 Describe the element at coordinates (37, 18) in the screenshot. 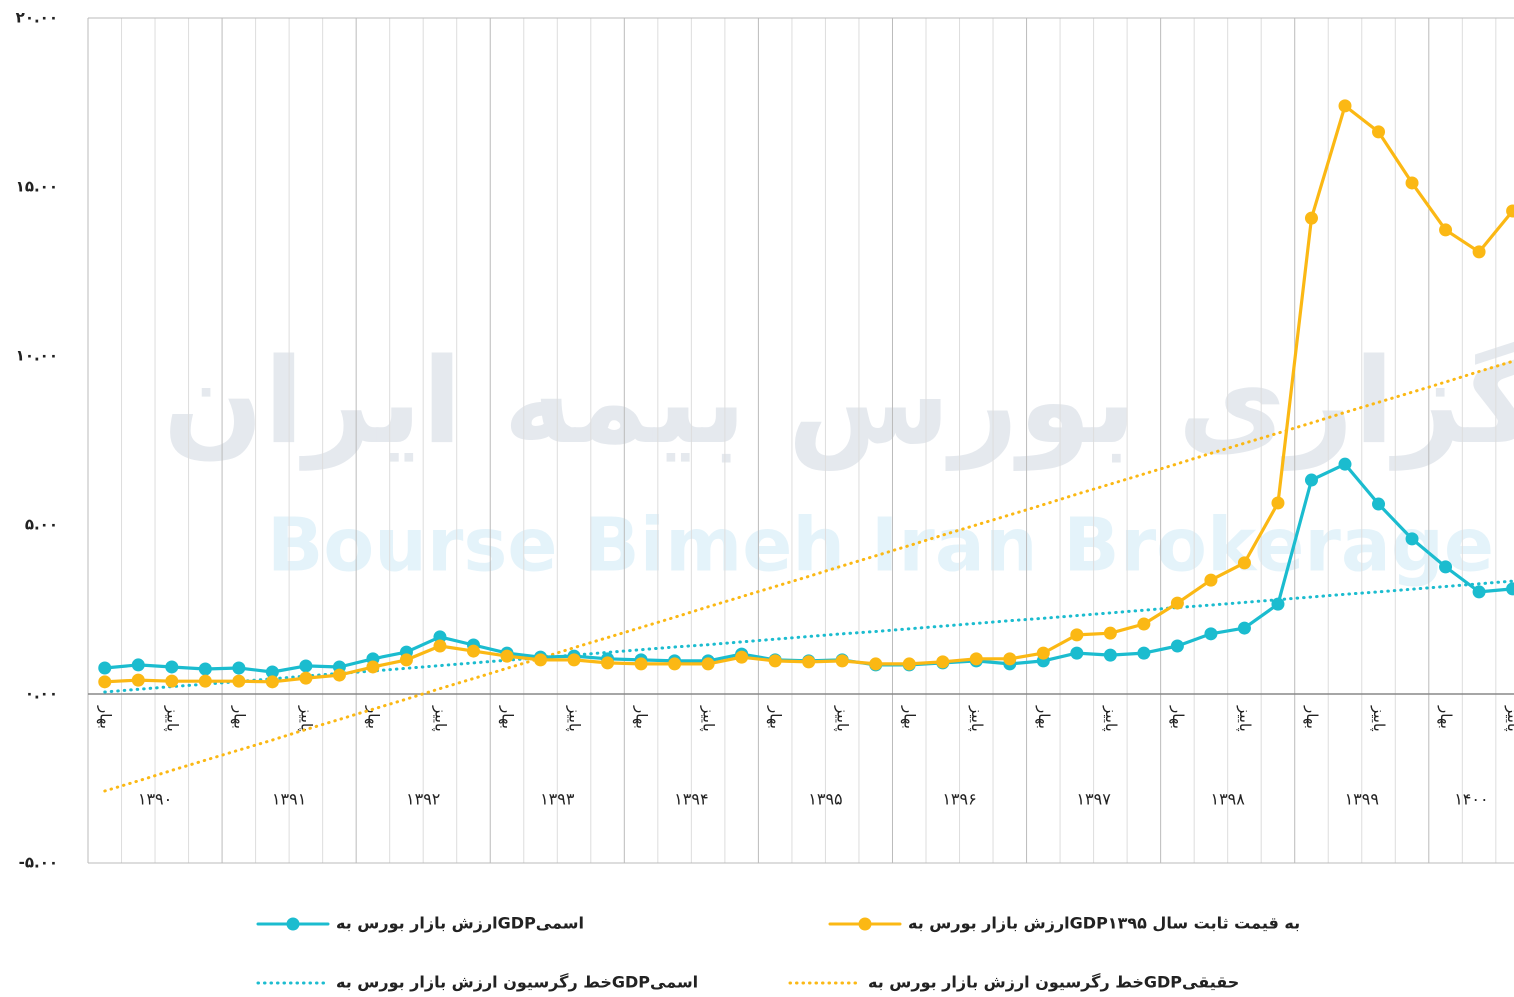

I see `y-tick-label: ۲۰.۰۰` at that location.